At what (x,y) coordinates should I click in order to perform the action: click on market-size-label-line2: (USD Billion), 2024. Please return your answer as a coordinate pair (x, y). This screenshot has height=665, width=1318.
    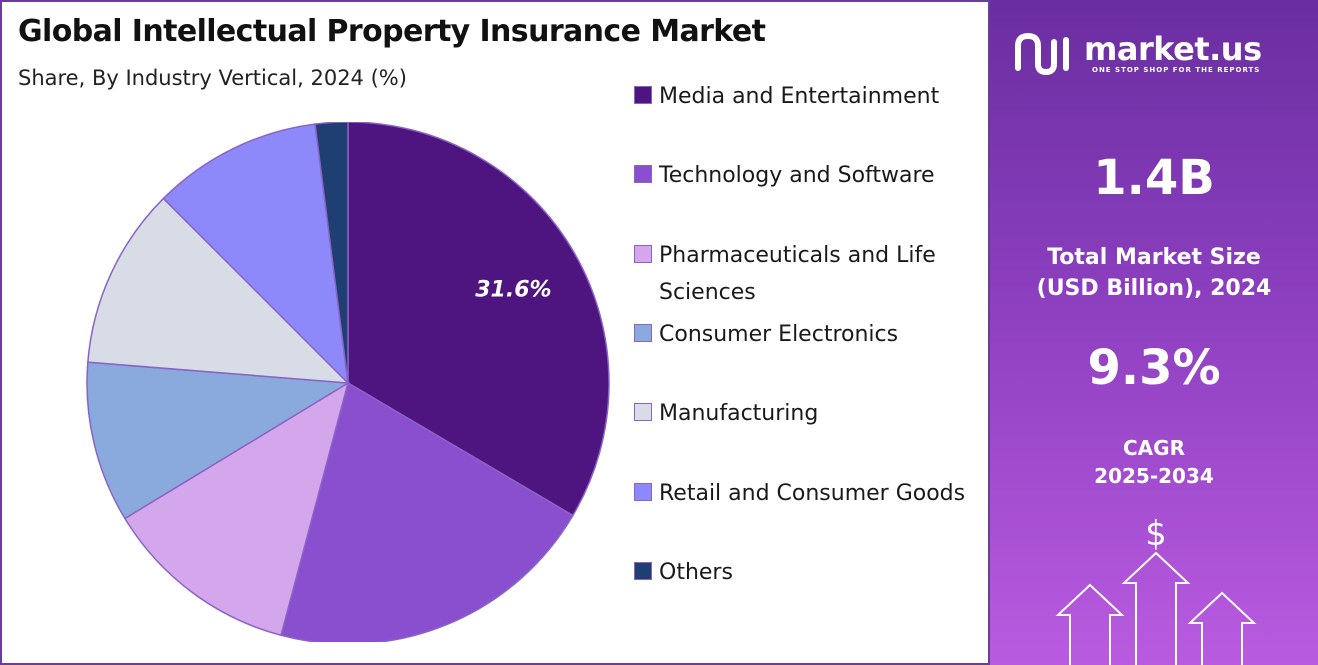
    Looking at the image, I should click on (1154, 288).